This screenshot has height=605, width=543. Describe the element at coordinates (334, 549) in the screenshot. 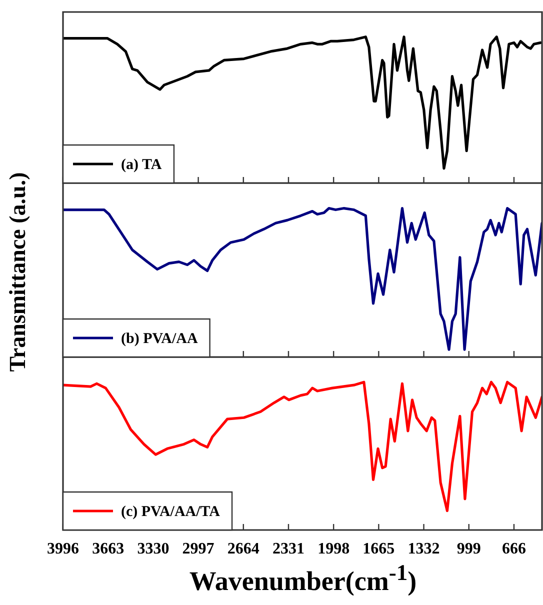

I see `x-tick-label: 1998` at that location.